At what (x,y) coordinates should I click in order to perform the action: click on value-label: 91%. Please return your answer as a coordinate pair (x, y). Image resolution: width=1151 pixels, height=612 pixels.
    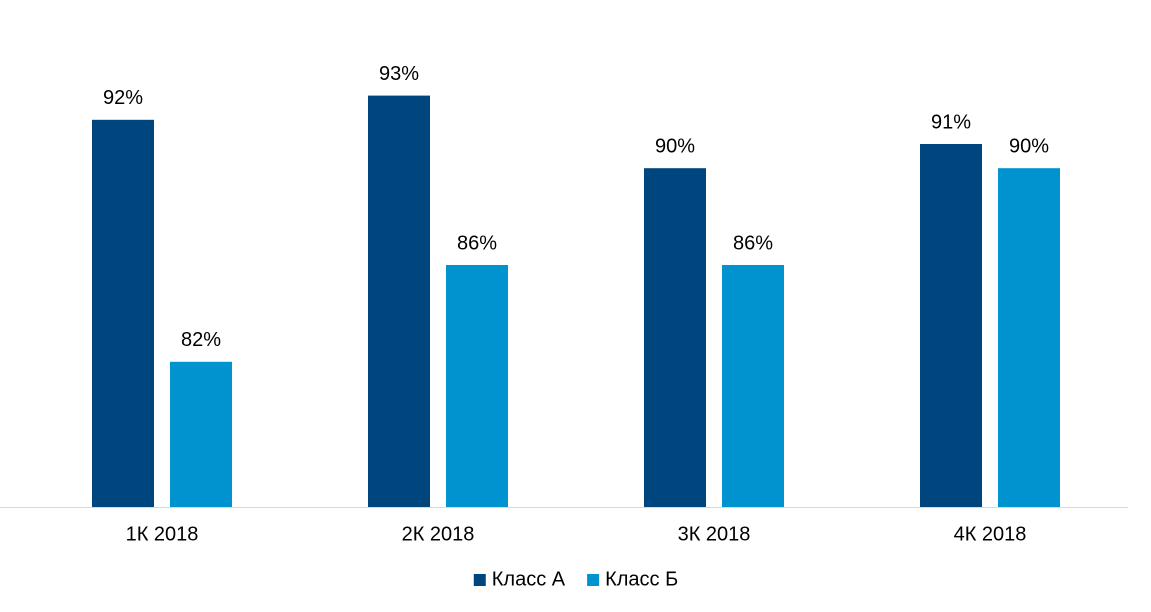
    Looking at the image, I should click on (951, 122).